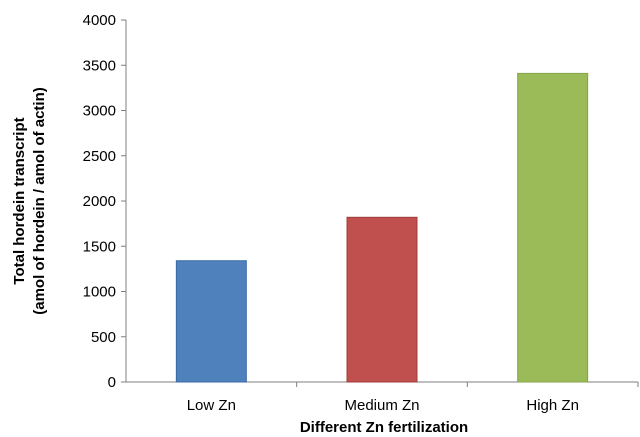  I want to click on x-axis: Low Zn Medium Zn High Zn, so click(382, 397).